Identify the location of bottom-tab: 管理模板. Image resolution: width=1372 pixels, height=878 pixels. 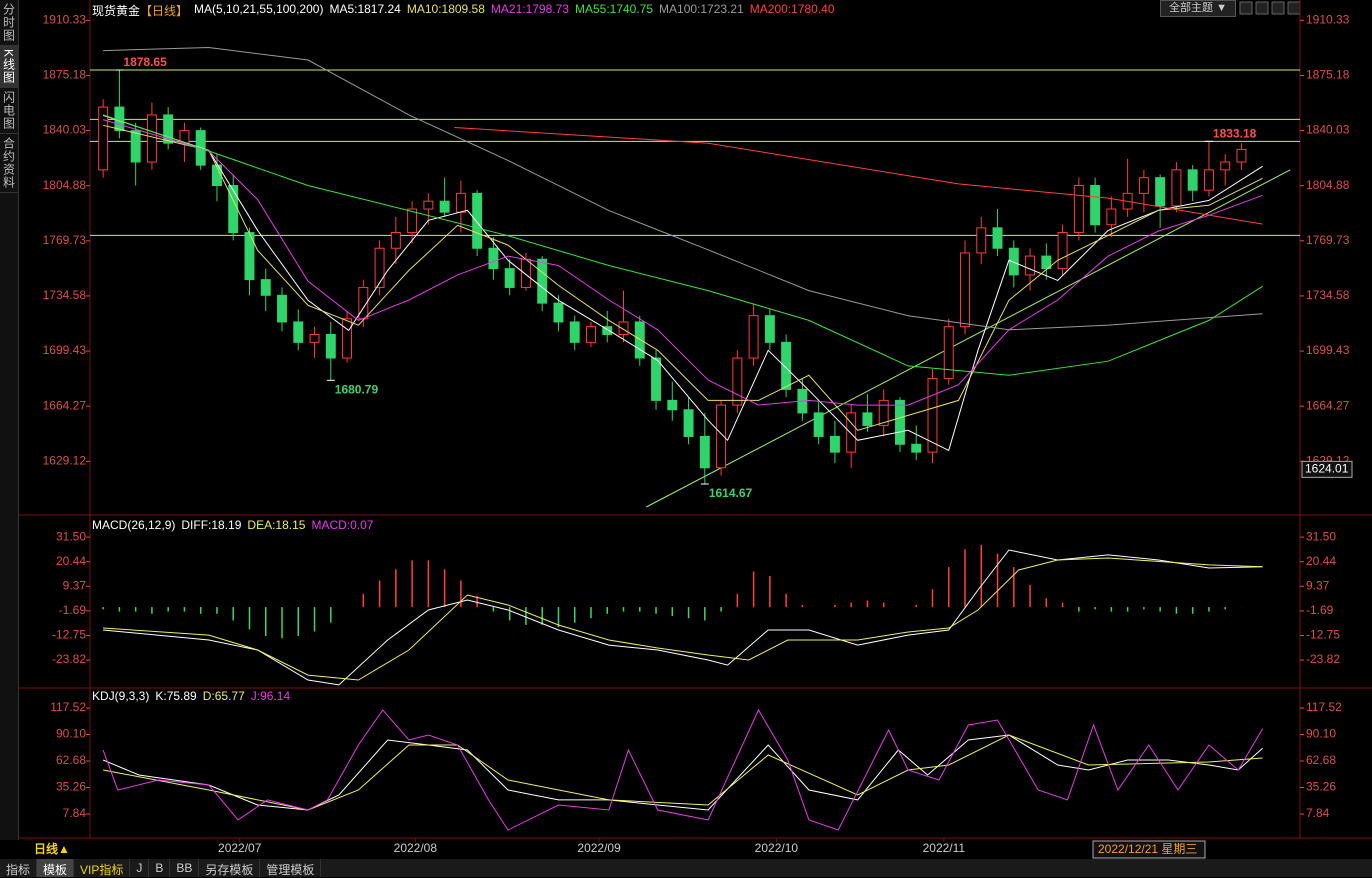
(290, 868).